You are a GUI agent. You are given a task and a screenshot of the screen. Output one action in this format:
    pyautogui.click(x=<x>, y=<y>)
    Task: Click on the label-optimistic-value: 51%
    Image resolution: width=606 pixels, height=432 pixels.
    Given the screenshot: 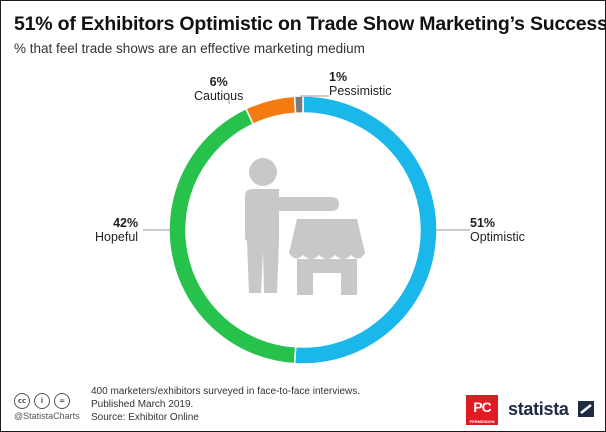 What is the action you would take?
    pyautogui.click(x=483, y=223)
    